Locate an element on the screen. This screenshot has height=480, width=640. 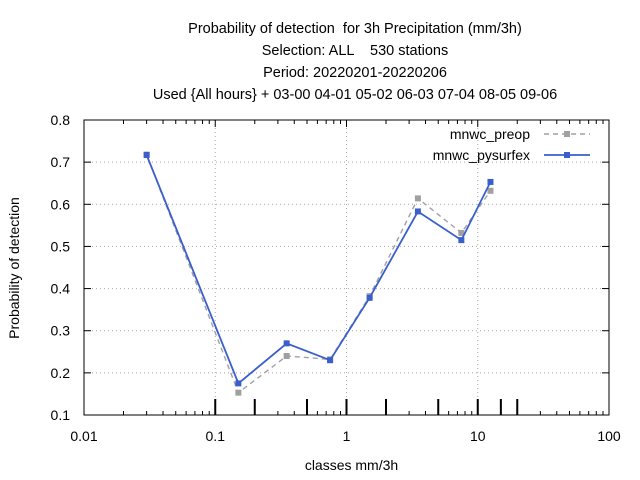
y-tick-label: 0.6 is located at coordinates (61, 204).